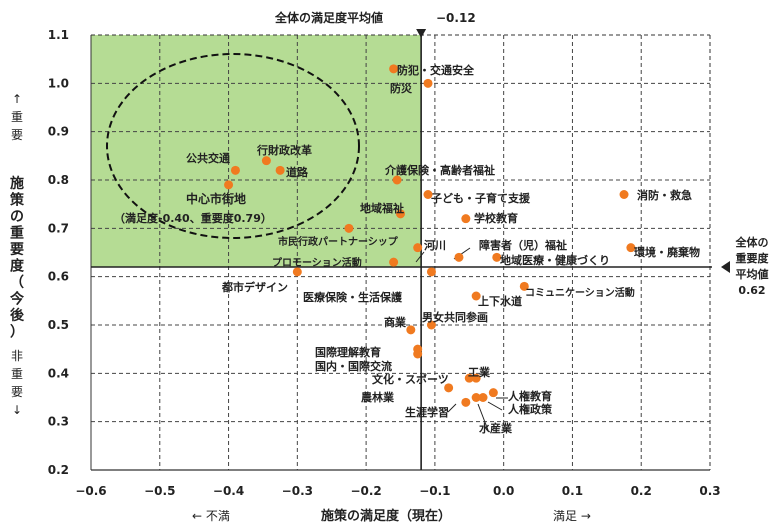 Image resolution: width=780 pixels, height=528 pixels. I want to click on y-axis-top-label: 要, so click(17, 135).